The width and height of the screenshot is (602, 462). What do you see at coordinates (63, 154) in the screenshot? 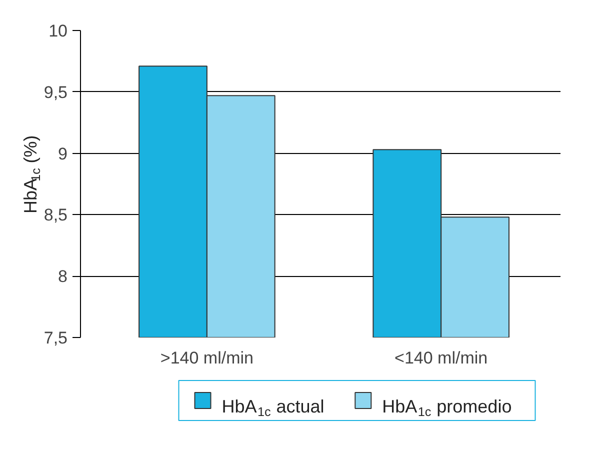
I see `y-tick-label: 9` at bounding box center [63, 154].